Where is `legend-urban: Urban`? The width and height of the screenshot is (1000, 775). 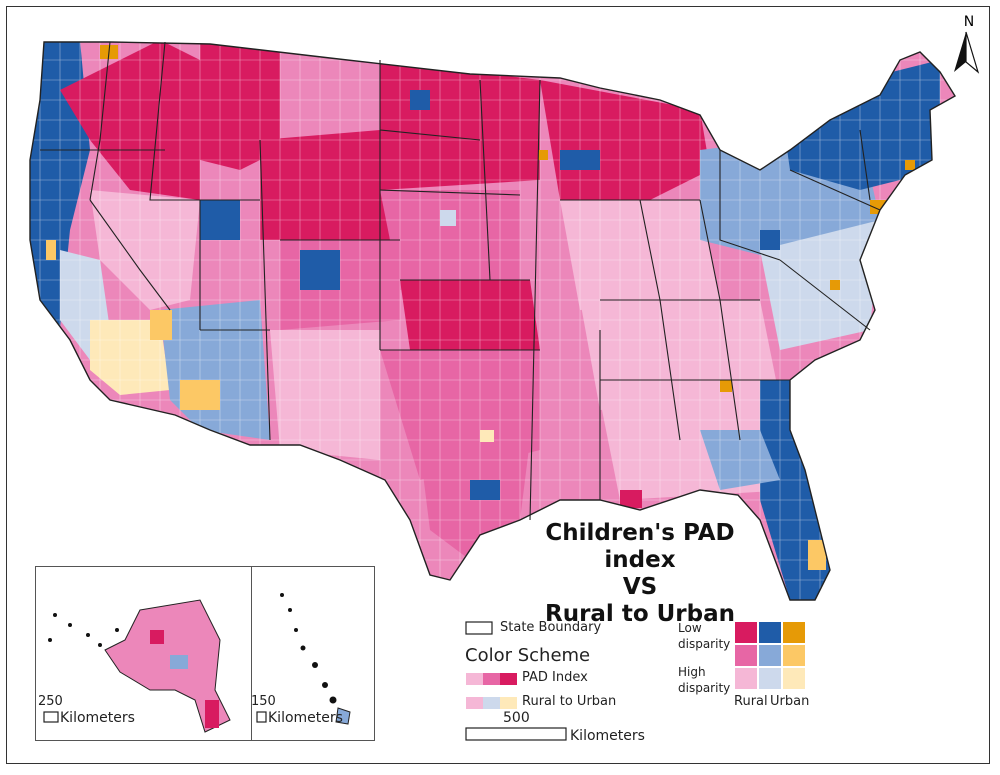
legend-urban: Urban is located at coordinates (790, 701).